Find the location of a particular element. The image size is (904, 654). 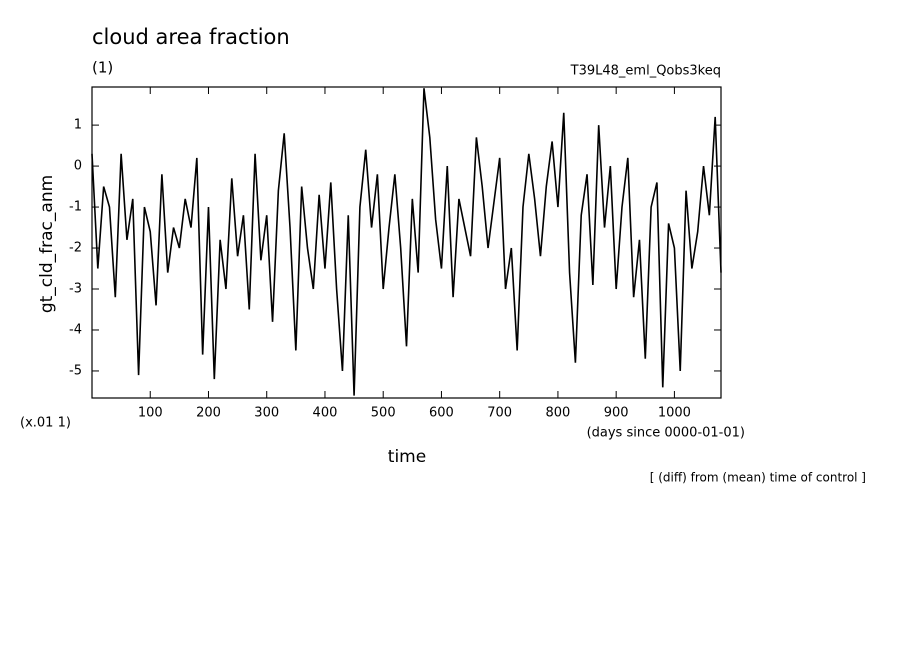

x-tick-label: 200 is located at coordinates (208, 413).